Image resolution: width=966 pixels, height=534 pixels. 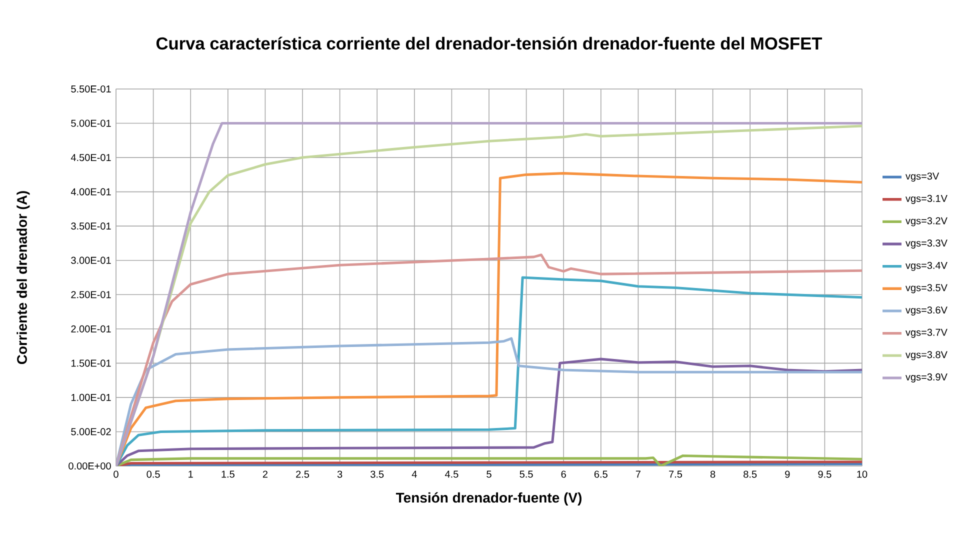 What do you see at coordinates (601, 474) in the screenshot?
I see `x-tick-label: 6.5` at bounding box center [601, 474].